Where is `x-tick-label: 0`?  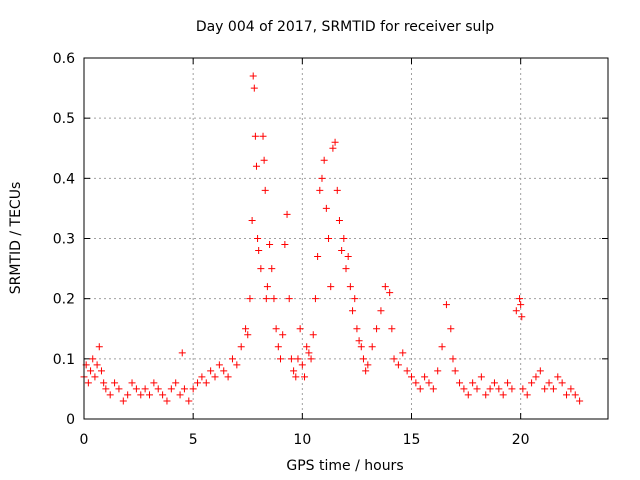 x-tick-label: 0 is located at coordinates (84, 440).